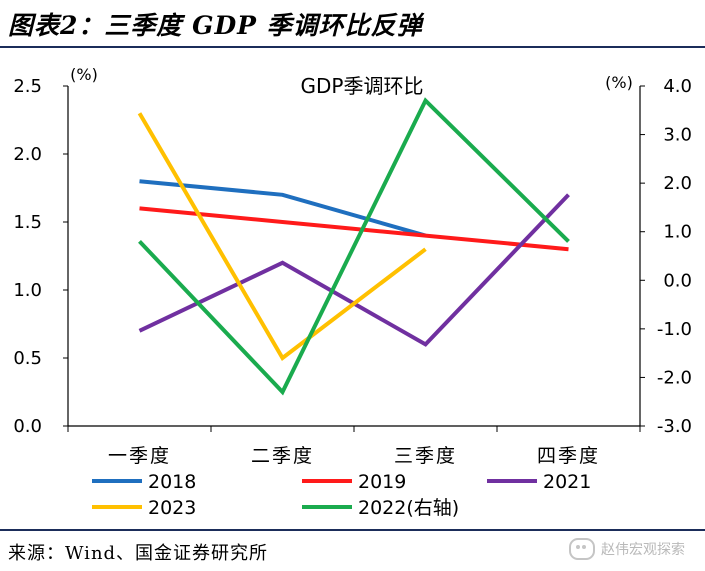 The image size is (705, 571). I want to click on right-tick-label: -3.0, so click(674, 426).